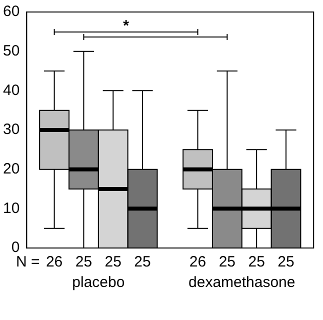  Describe the element at coordinates (11, 90) in the screenshot. I see `y-tick-label: 40` at that location.